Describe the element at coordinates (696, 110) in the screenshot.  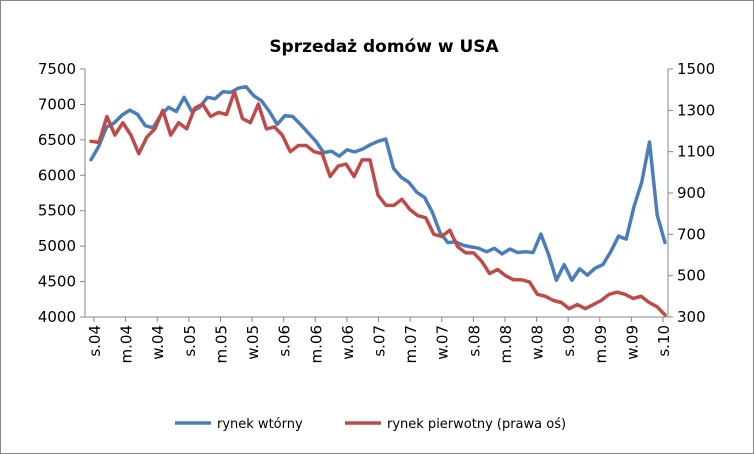
I see `right-tick-label: 1300` at that location.